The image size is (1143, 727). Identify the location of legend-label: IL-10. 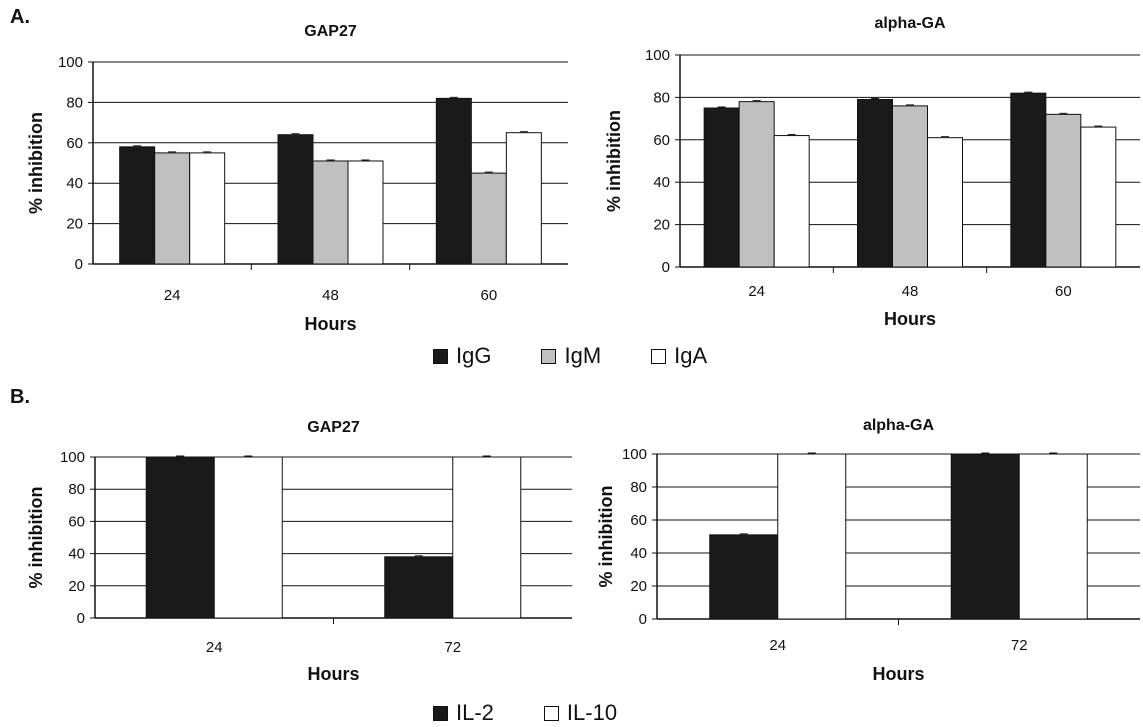
(592, 713).